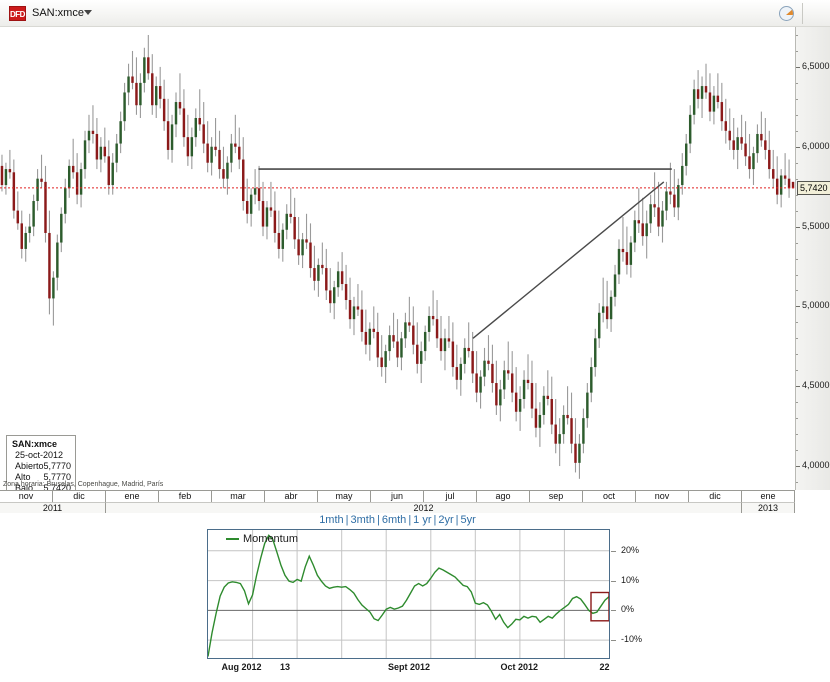  Describe the element at coordinates (503, 496) in the screenshot. I see `time-axis-month-cell: ago` at that location.